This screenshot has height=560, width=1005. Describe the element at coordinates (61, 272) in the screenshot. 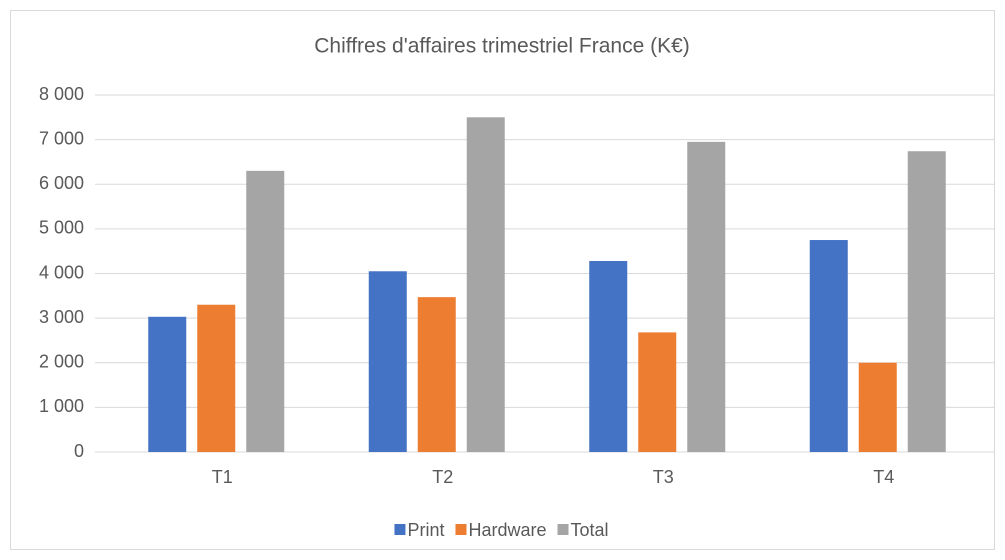

I see `y-tick-label: 4 000` at that location.